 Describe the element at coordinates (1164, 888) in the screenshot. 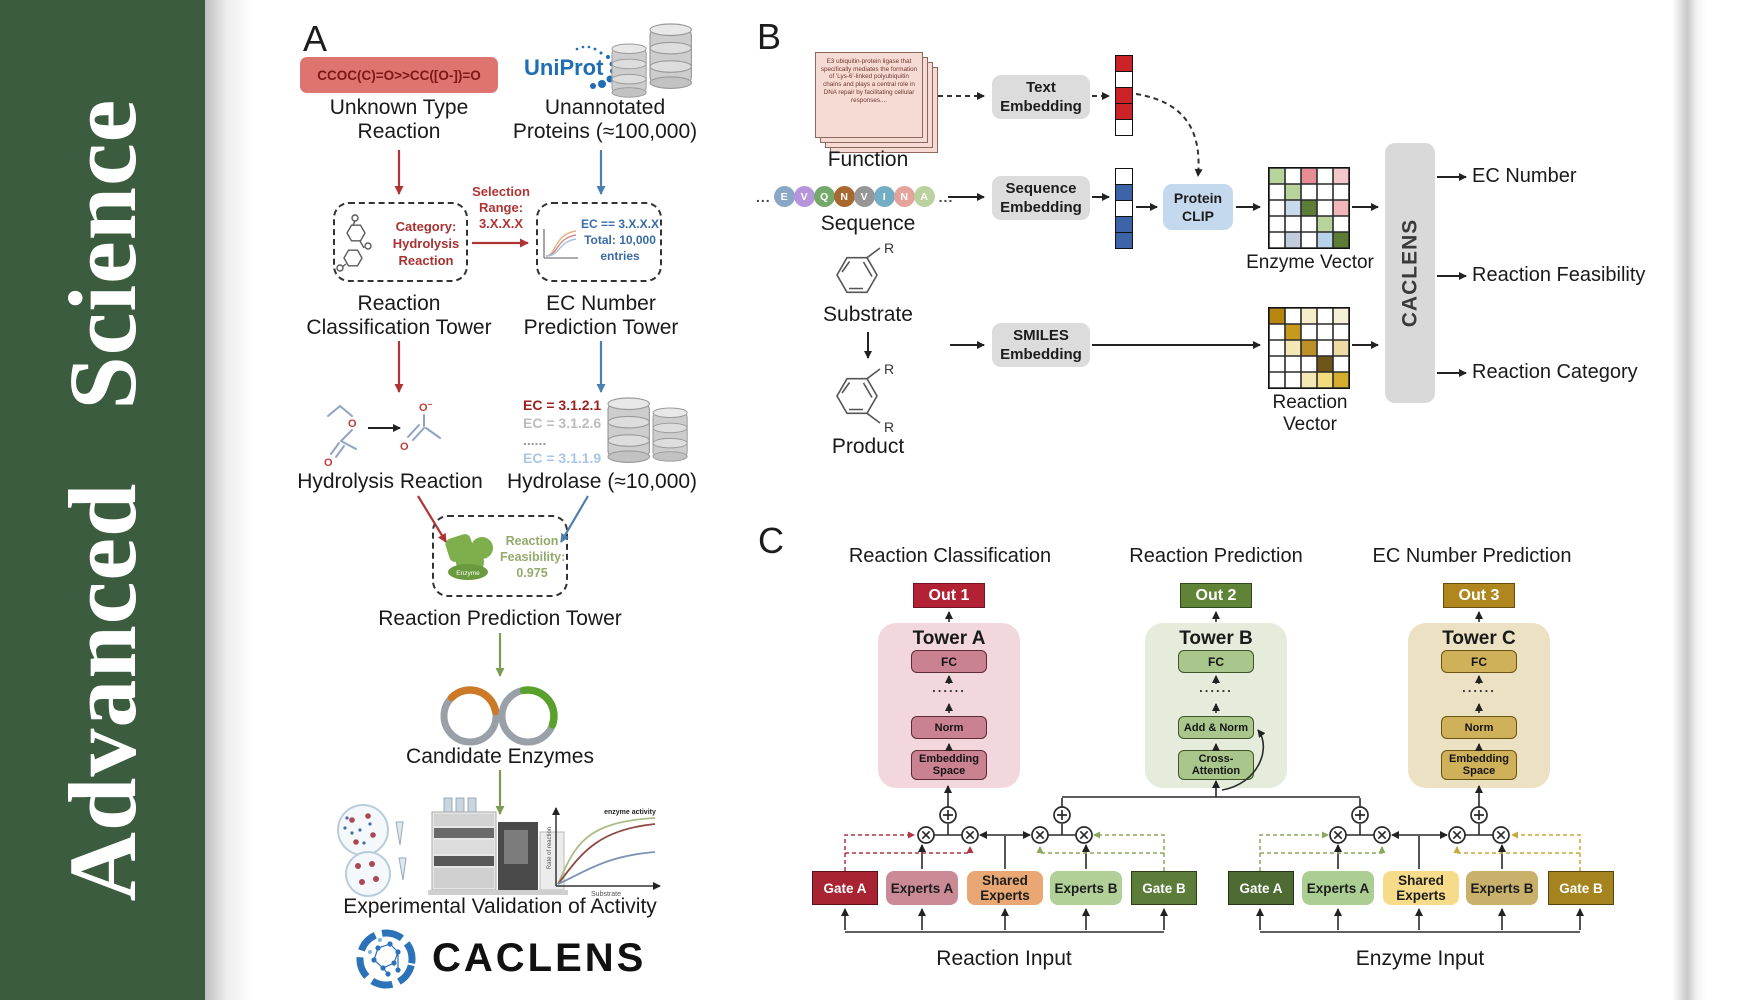

I see `rx-gate-b: Gate B` at that location.